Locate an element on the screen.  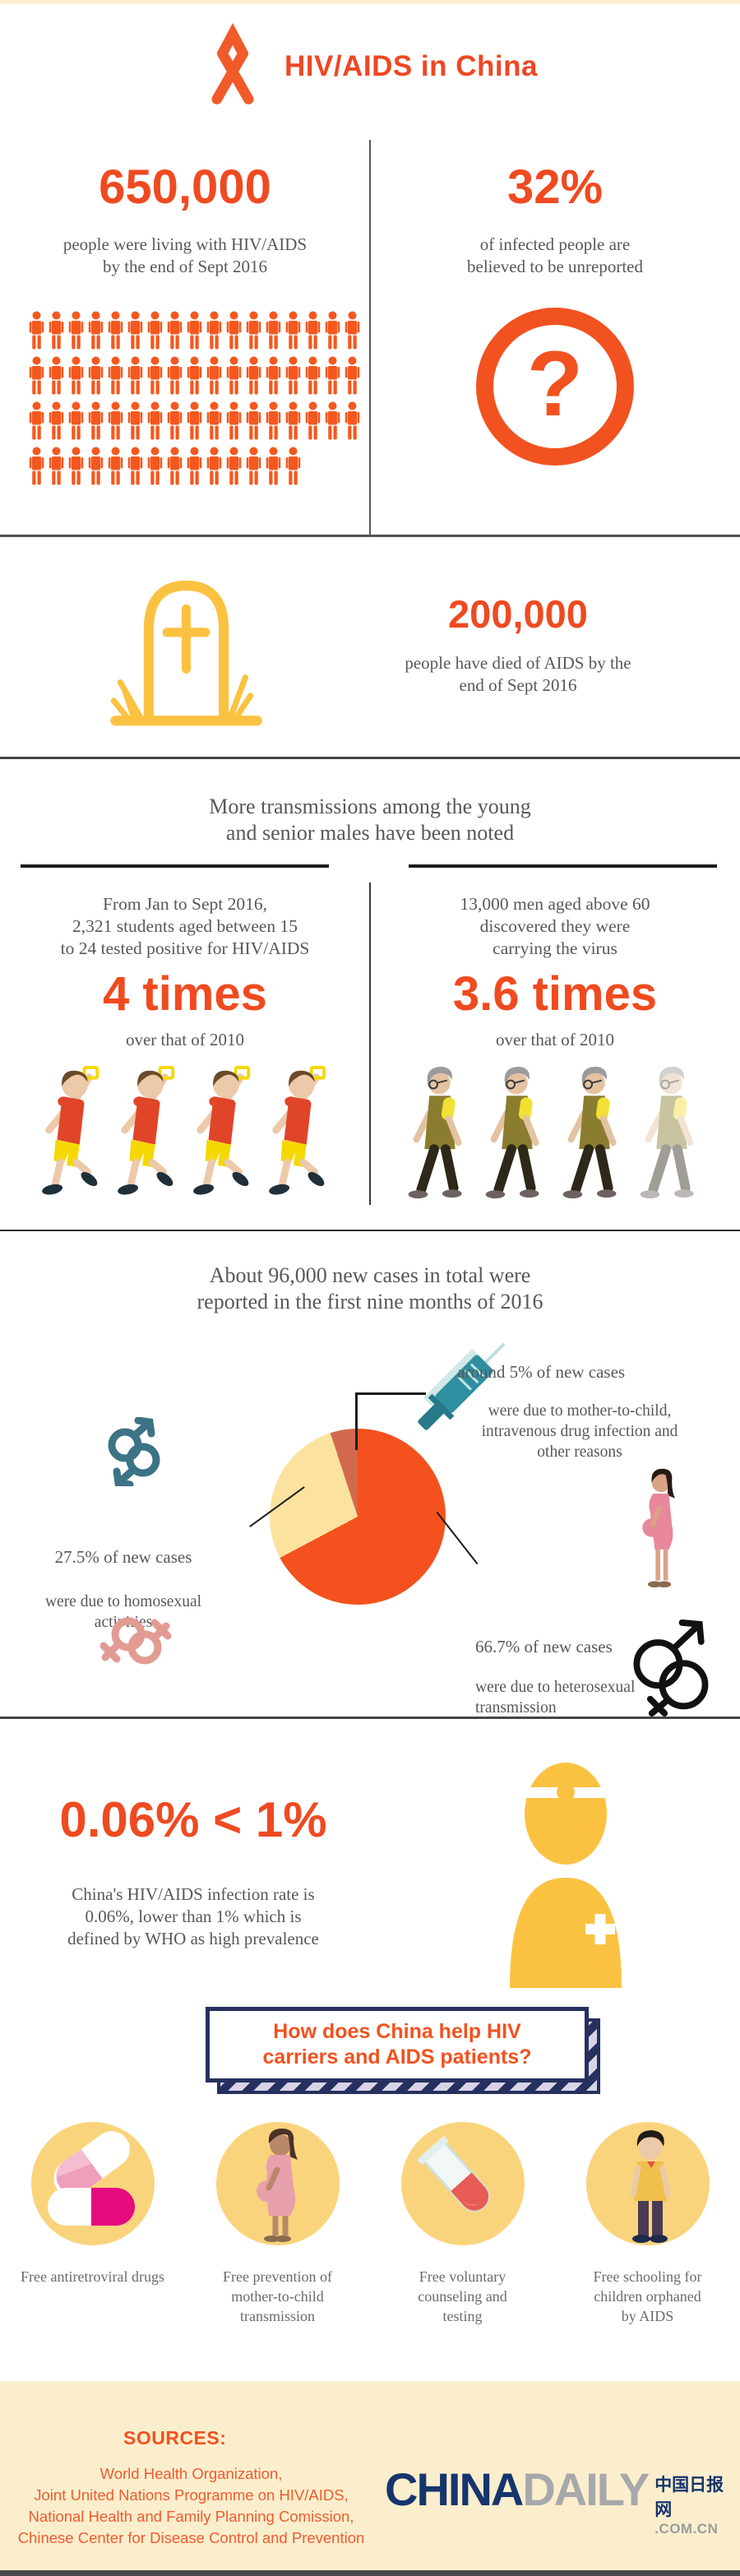
doctor-icon is located at coordinates (566, 1876).